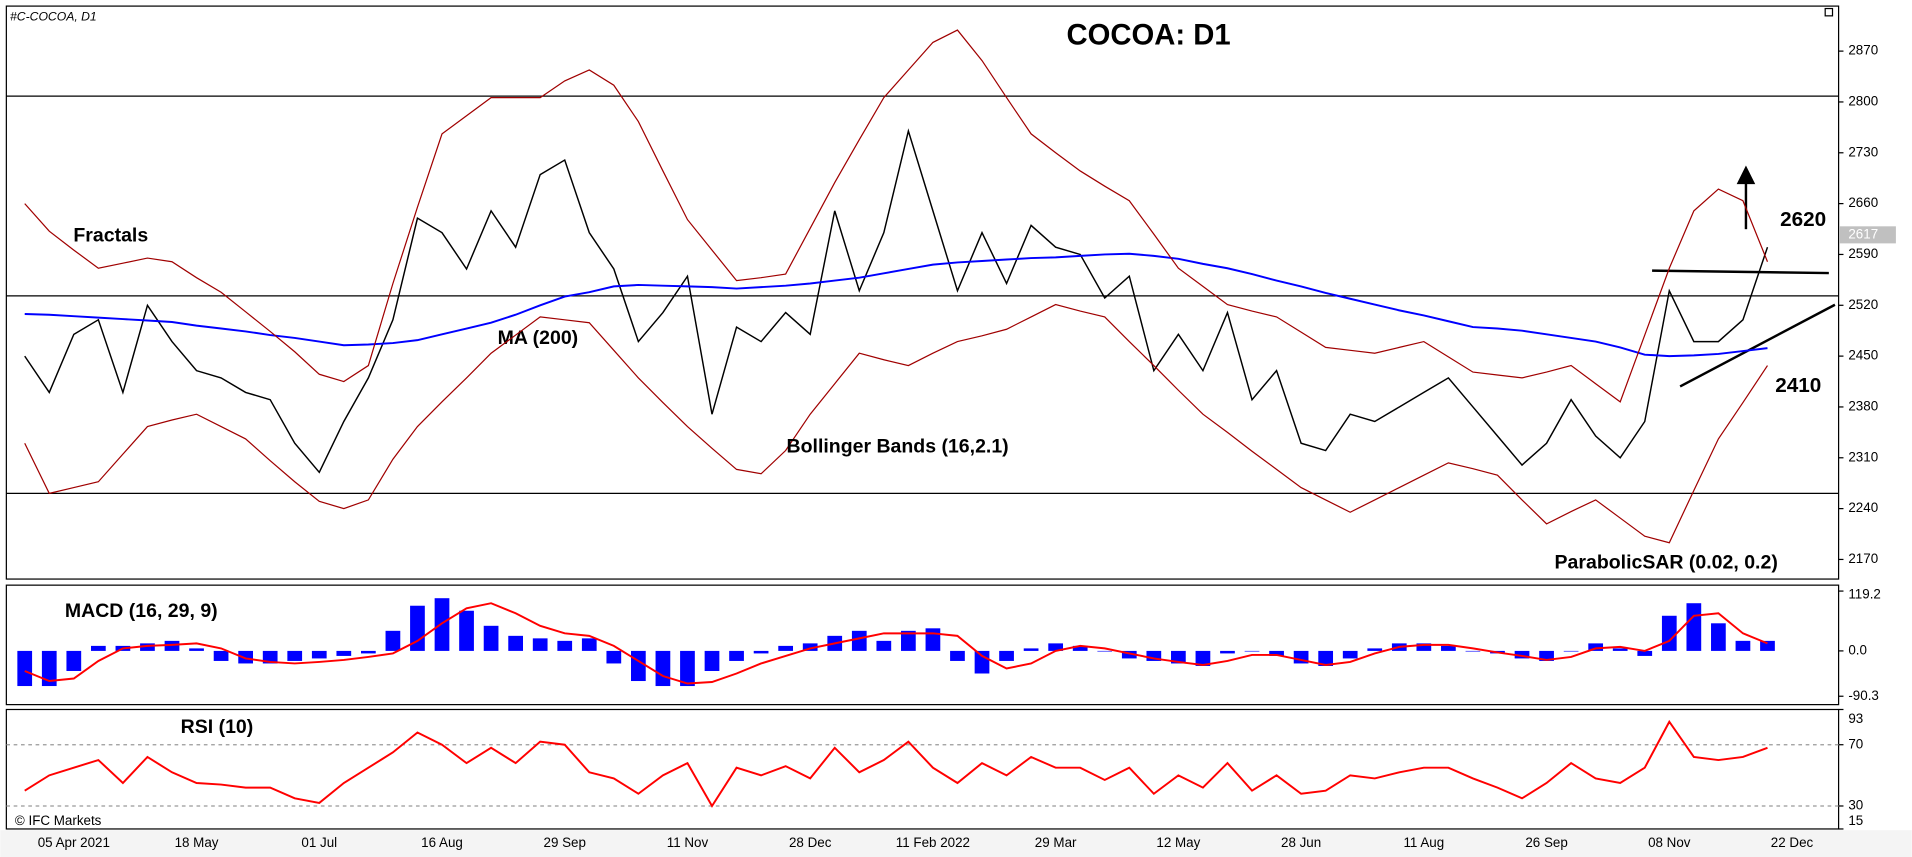 The height and width of the screenshot is (857, 1912). Describe the element at coordinates (1863, 100) in the screenshot. I see `y-tick-label: 2800` at that location.